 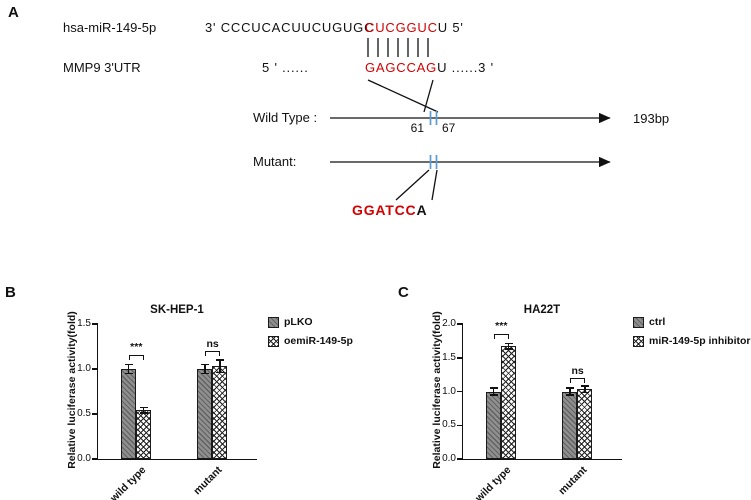 What do you see at coordinates (273, 322) in the screenshot?
I see `legend-swatch-pLKO` at bounding box center [273, 322].